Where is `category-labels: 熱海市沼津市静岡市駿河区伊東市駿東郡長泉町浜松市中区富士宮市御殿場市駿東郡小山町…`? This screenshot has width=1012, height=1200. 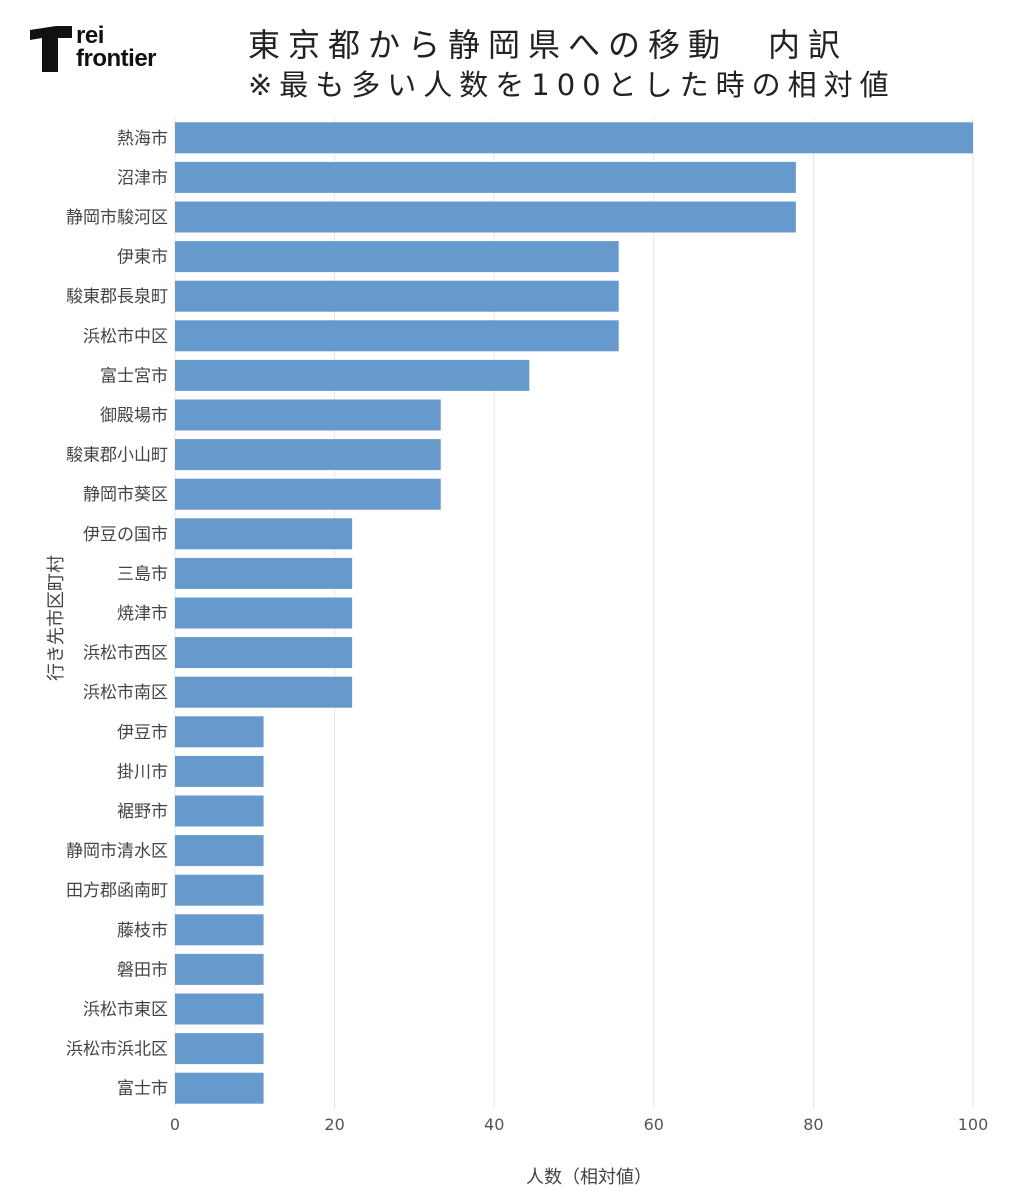 category-labels: 熱海市沼津市静岡市駿河区伊東市駿東郡長泉町浜松市中区富士宮市御殿場市駿東郡小山町… is located at coordinates (117, 614).